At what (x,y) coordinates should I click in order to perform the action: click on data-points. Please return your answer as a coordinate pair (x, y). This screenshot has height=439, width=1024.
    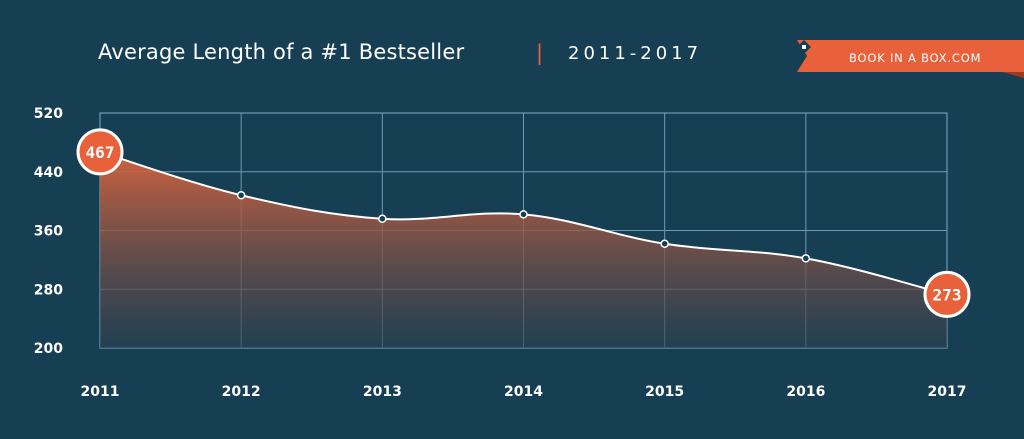
    Looking at the image, I should click on (523, 227).